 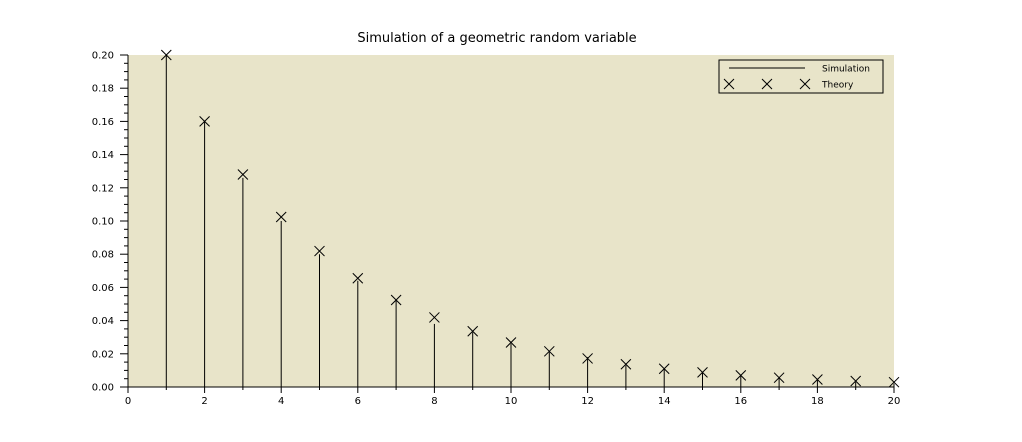 I want to click on x-tick-label: 2, so click(x=204, y=401).